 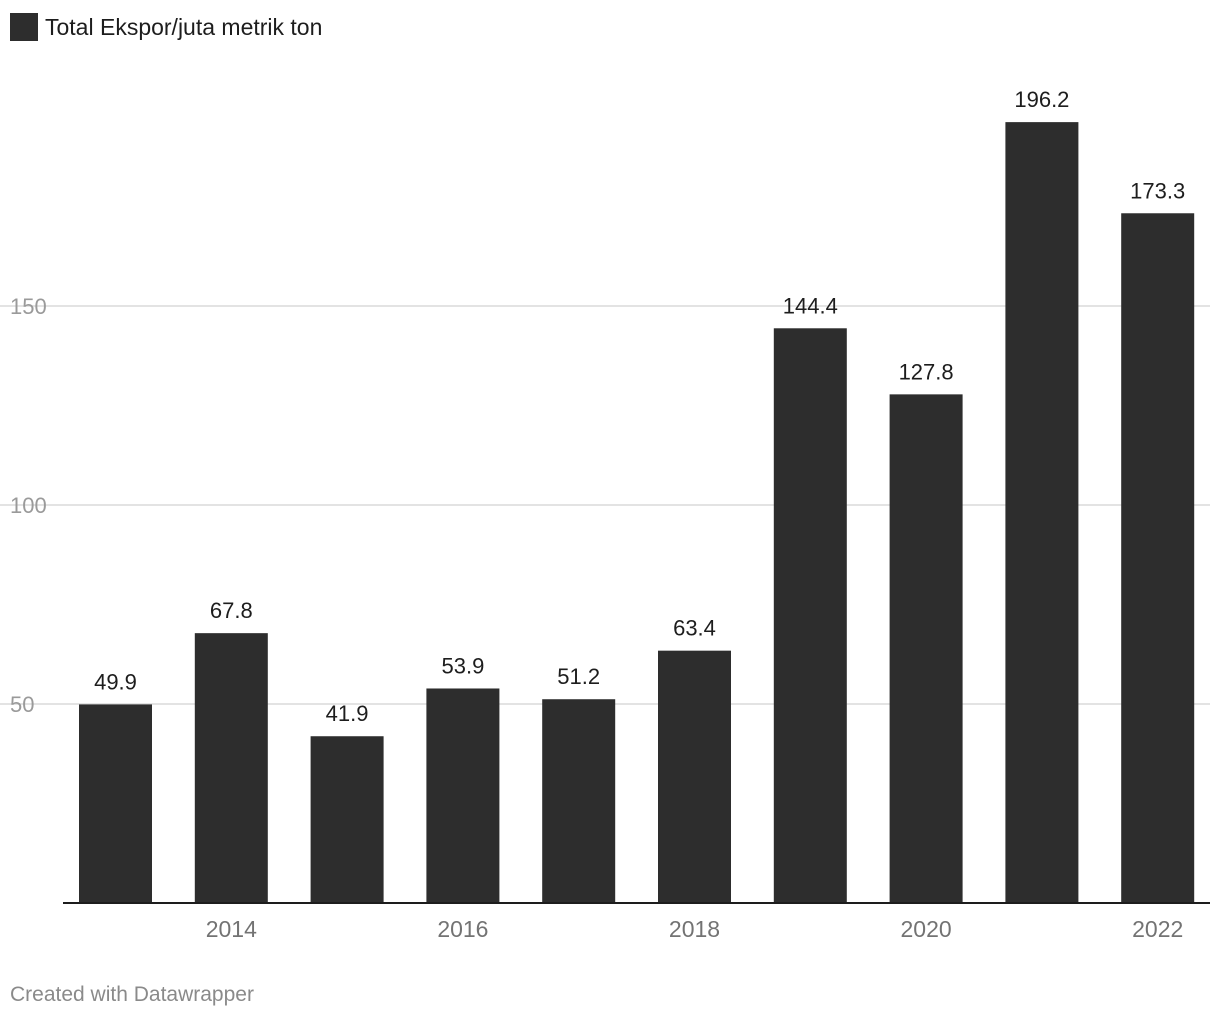 I want to click on x-tick-label-2014: 2014, so click(x=231, y=929).